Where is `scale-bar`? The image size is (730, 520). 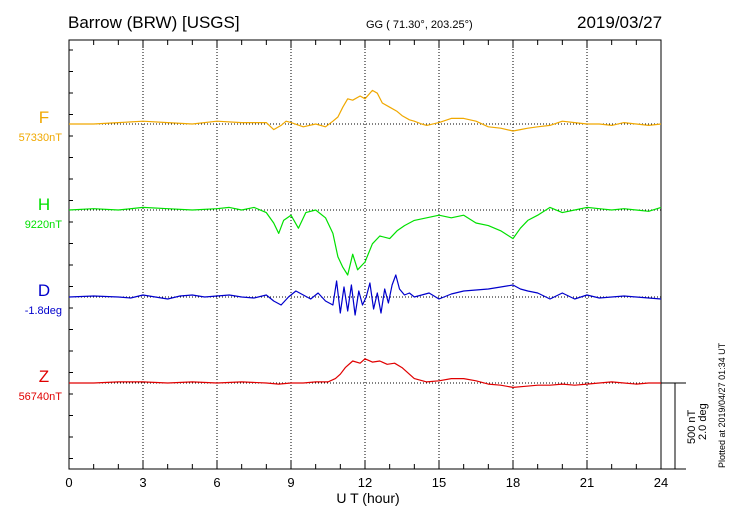
scale-bar is located at coordinates (673, 426).